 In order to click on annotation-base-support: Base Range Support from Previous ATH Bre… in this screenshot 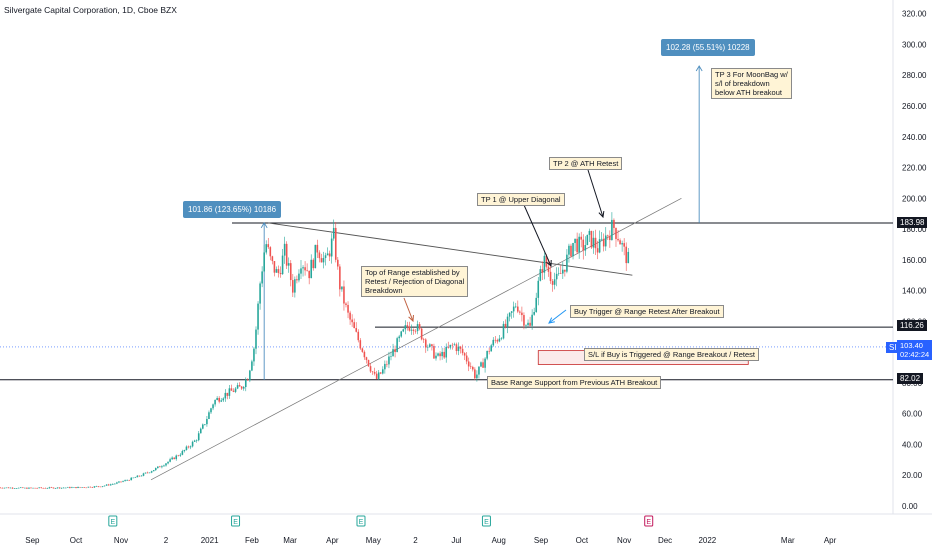, I will do `click(574, 382)`.